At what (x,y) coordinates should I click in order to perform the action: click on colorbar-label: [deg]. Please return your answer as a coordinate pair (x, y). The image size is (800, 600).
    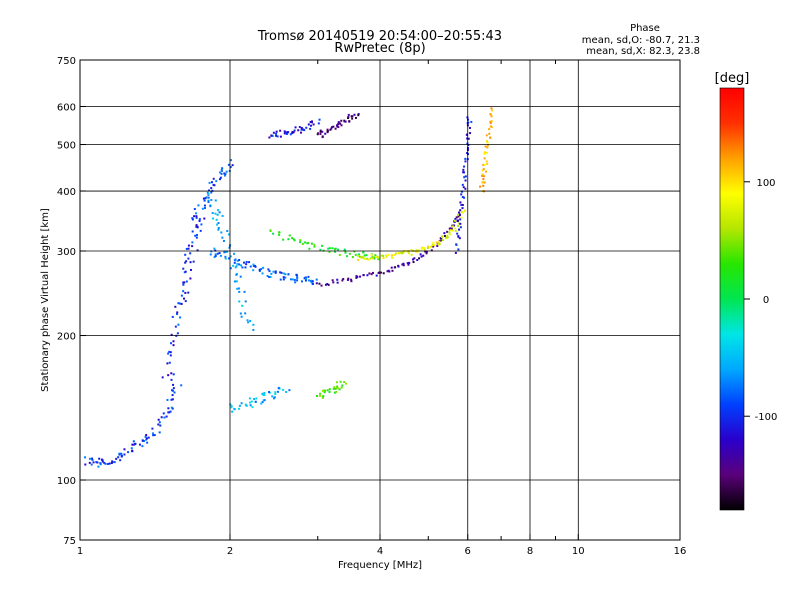
    Looking at the image, I should click on (732, 78).